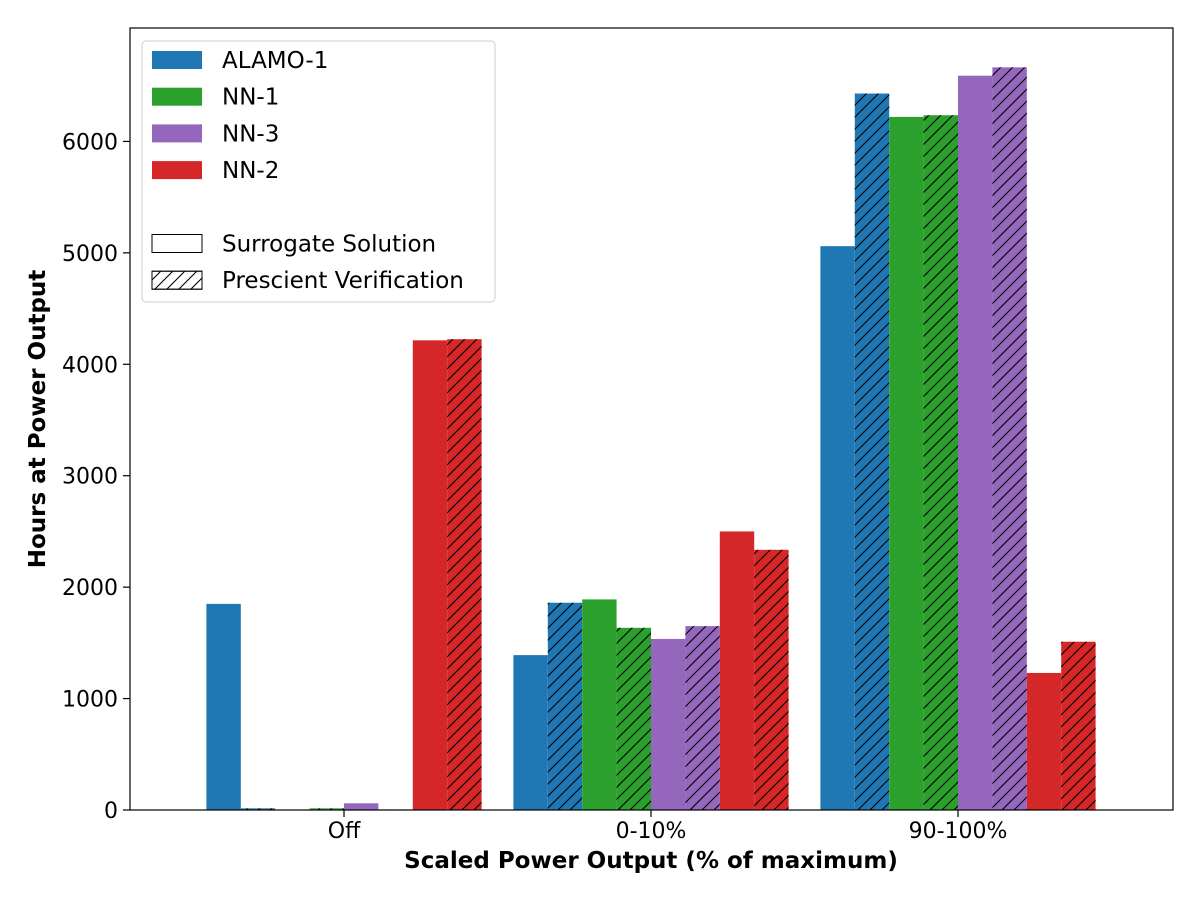 Image resolution: width=1200 pixels, height=900 pixels. I want to click on legend-label-prescient-verification: Prescient Verification, so click(343, 281).